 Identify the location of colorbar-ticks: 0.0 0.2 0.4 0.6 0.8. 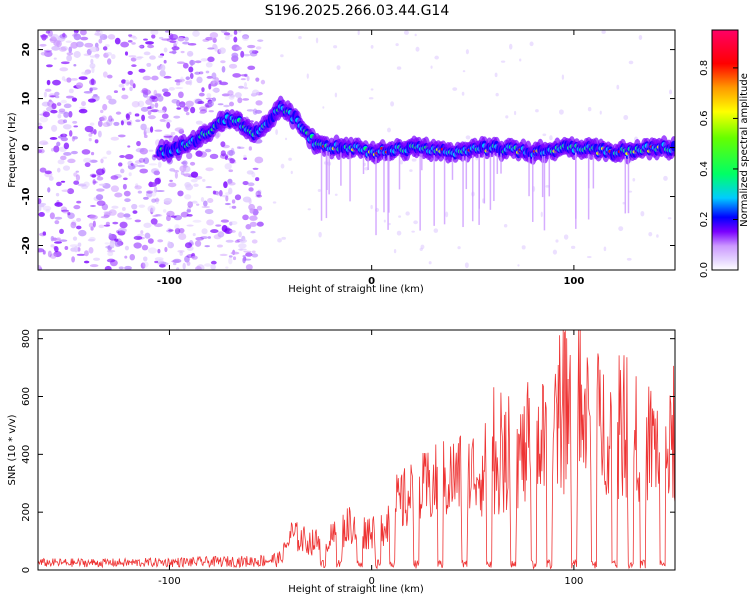
(718, 169).